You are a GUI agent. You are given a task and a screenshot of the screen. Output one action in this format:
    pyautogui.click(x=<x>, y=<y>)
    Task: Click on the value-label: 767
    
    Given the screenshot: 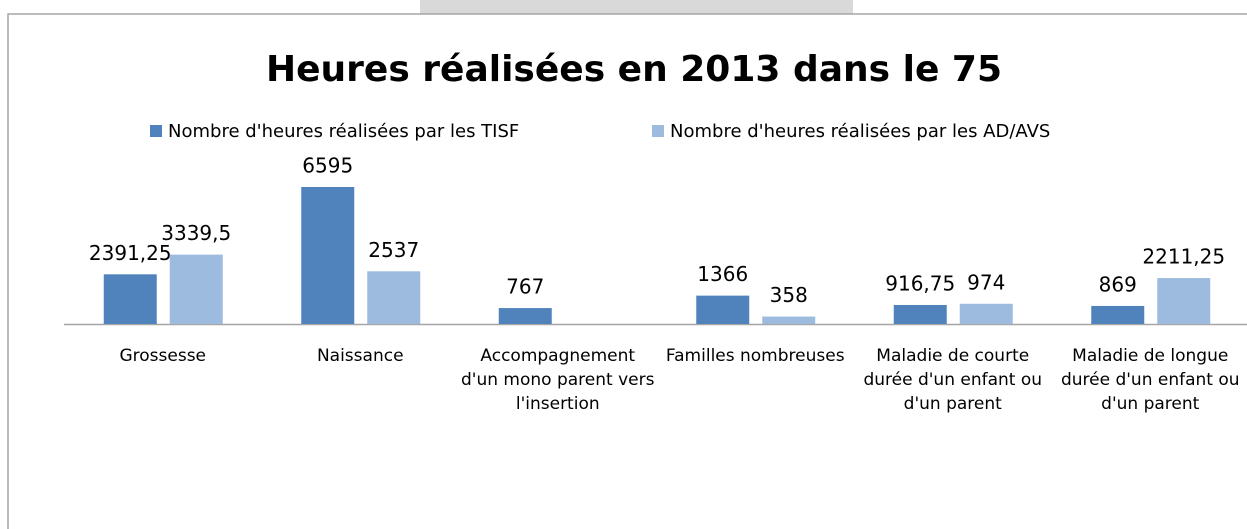 What is the action you would take?
    pyautogui.click(x=525, y=287)
    